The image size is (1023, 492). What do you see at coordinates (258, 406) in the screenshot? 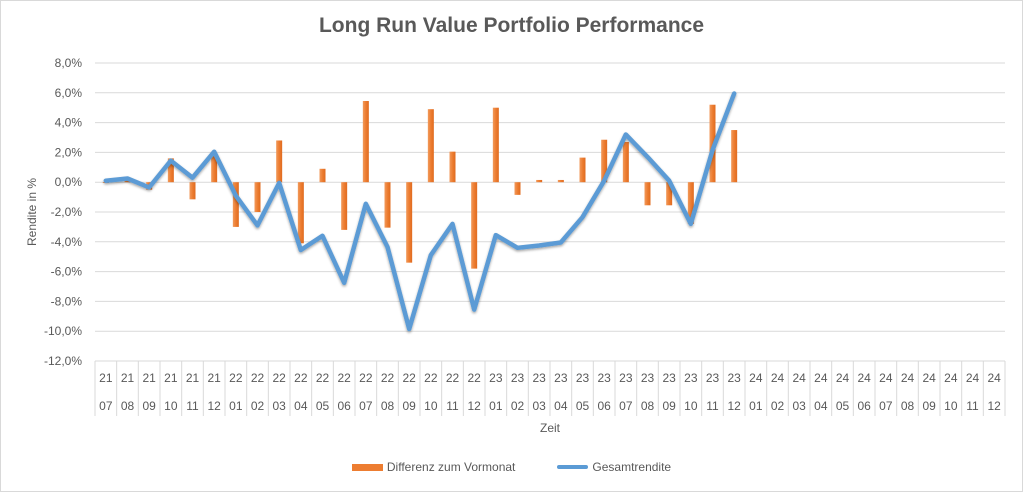
I see `x-tick-label-month: 02` at bounding box center [258, 406].